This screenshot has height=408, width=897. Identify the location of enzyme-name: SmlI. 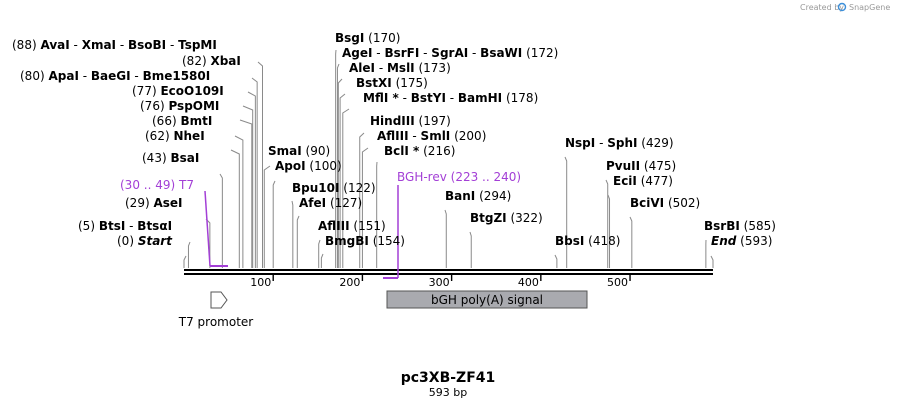
(436, 136).